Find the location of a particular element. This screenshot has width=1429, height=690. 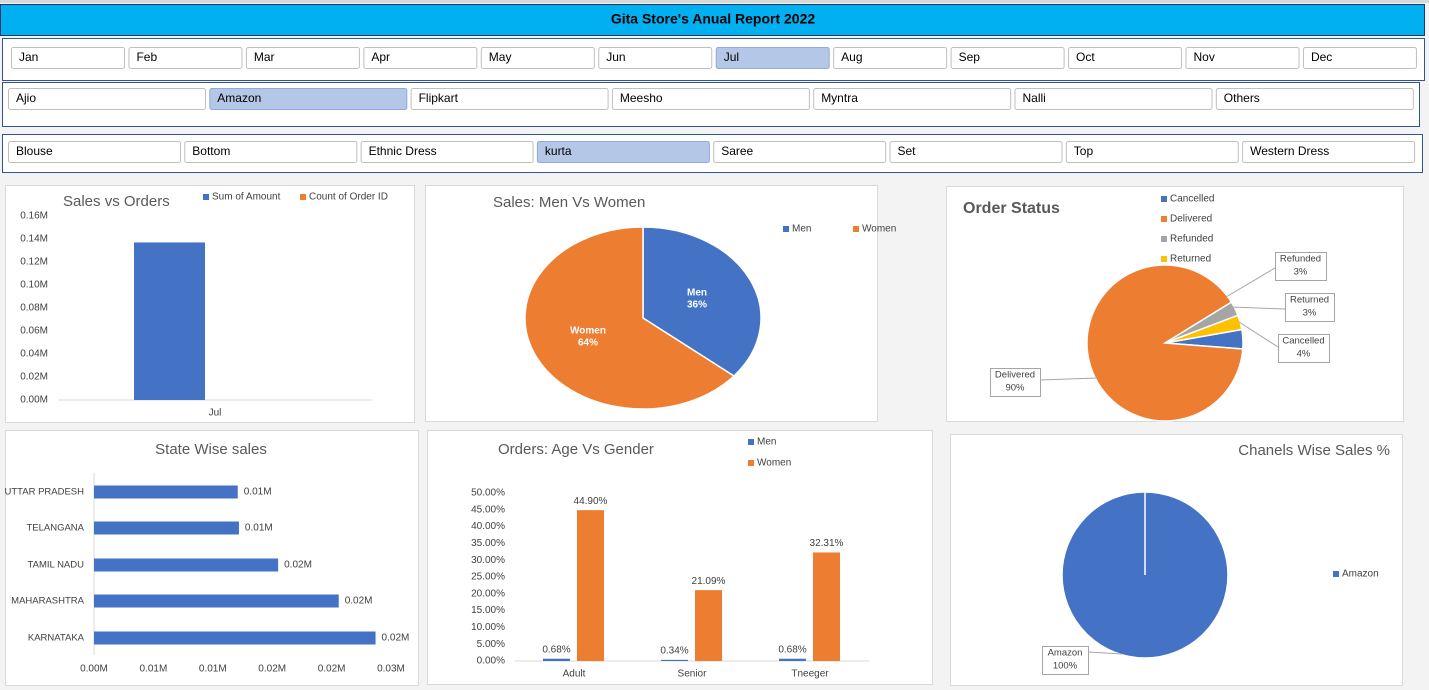

slicer-button-label: Flipkart is located at coordinates (439, 98).